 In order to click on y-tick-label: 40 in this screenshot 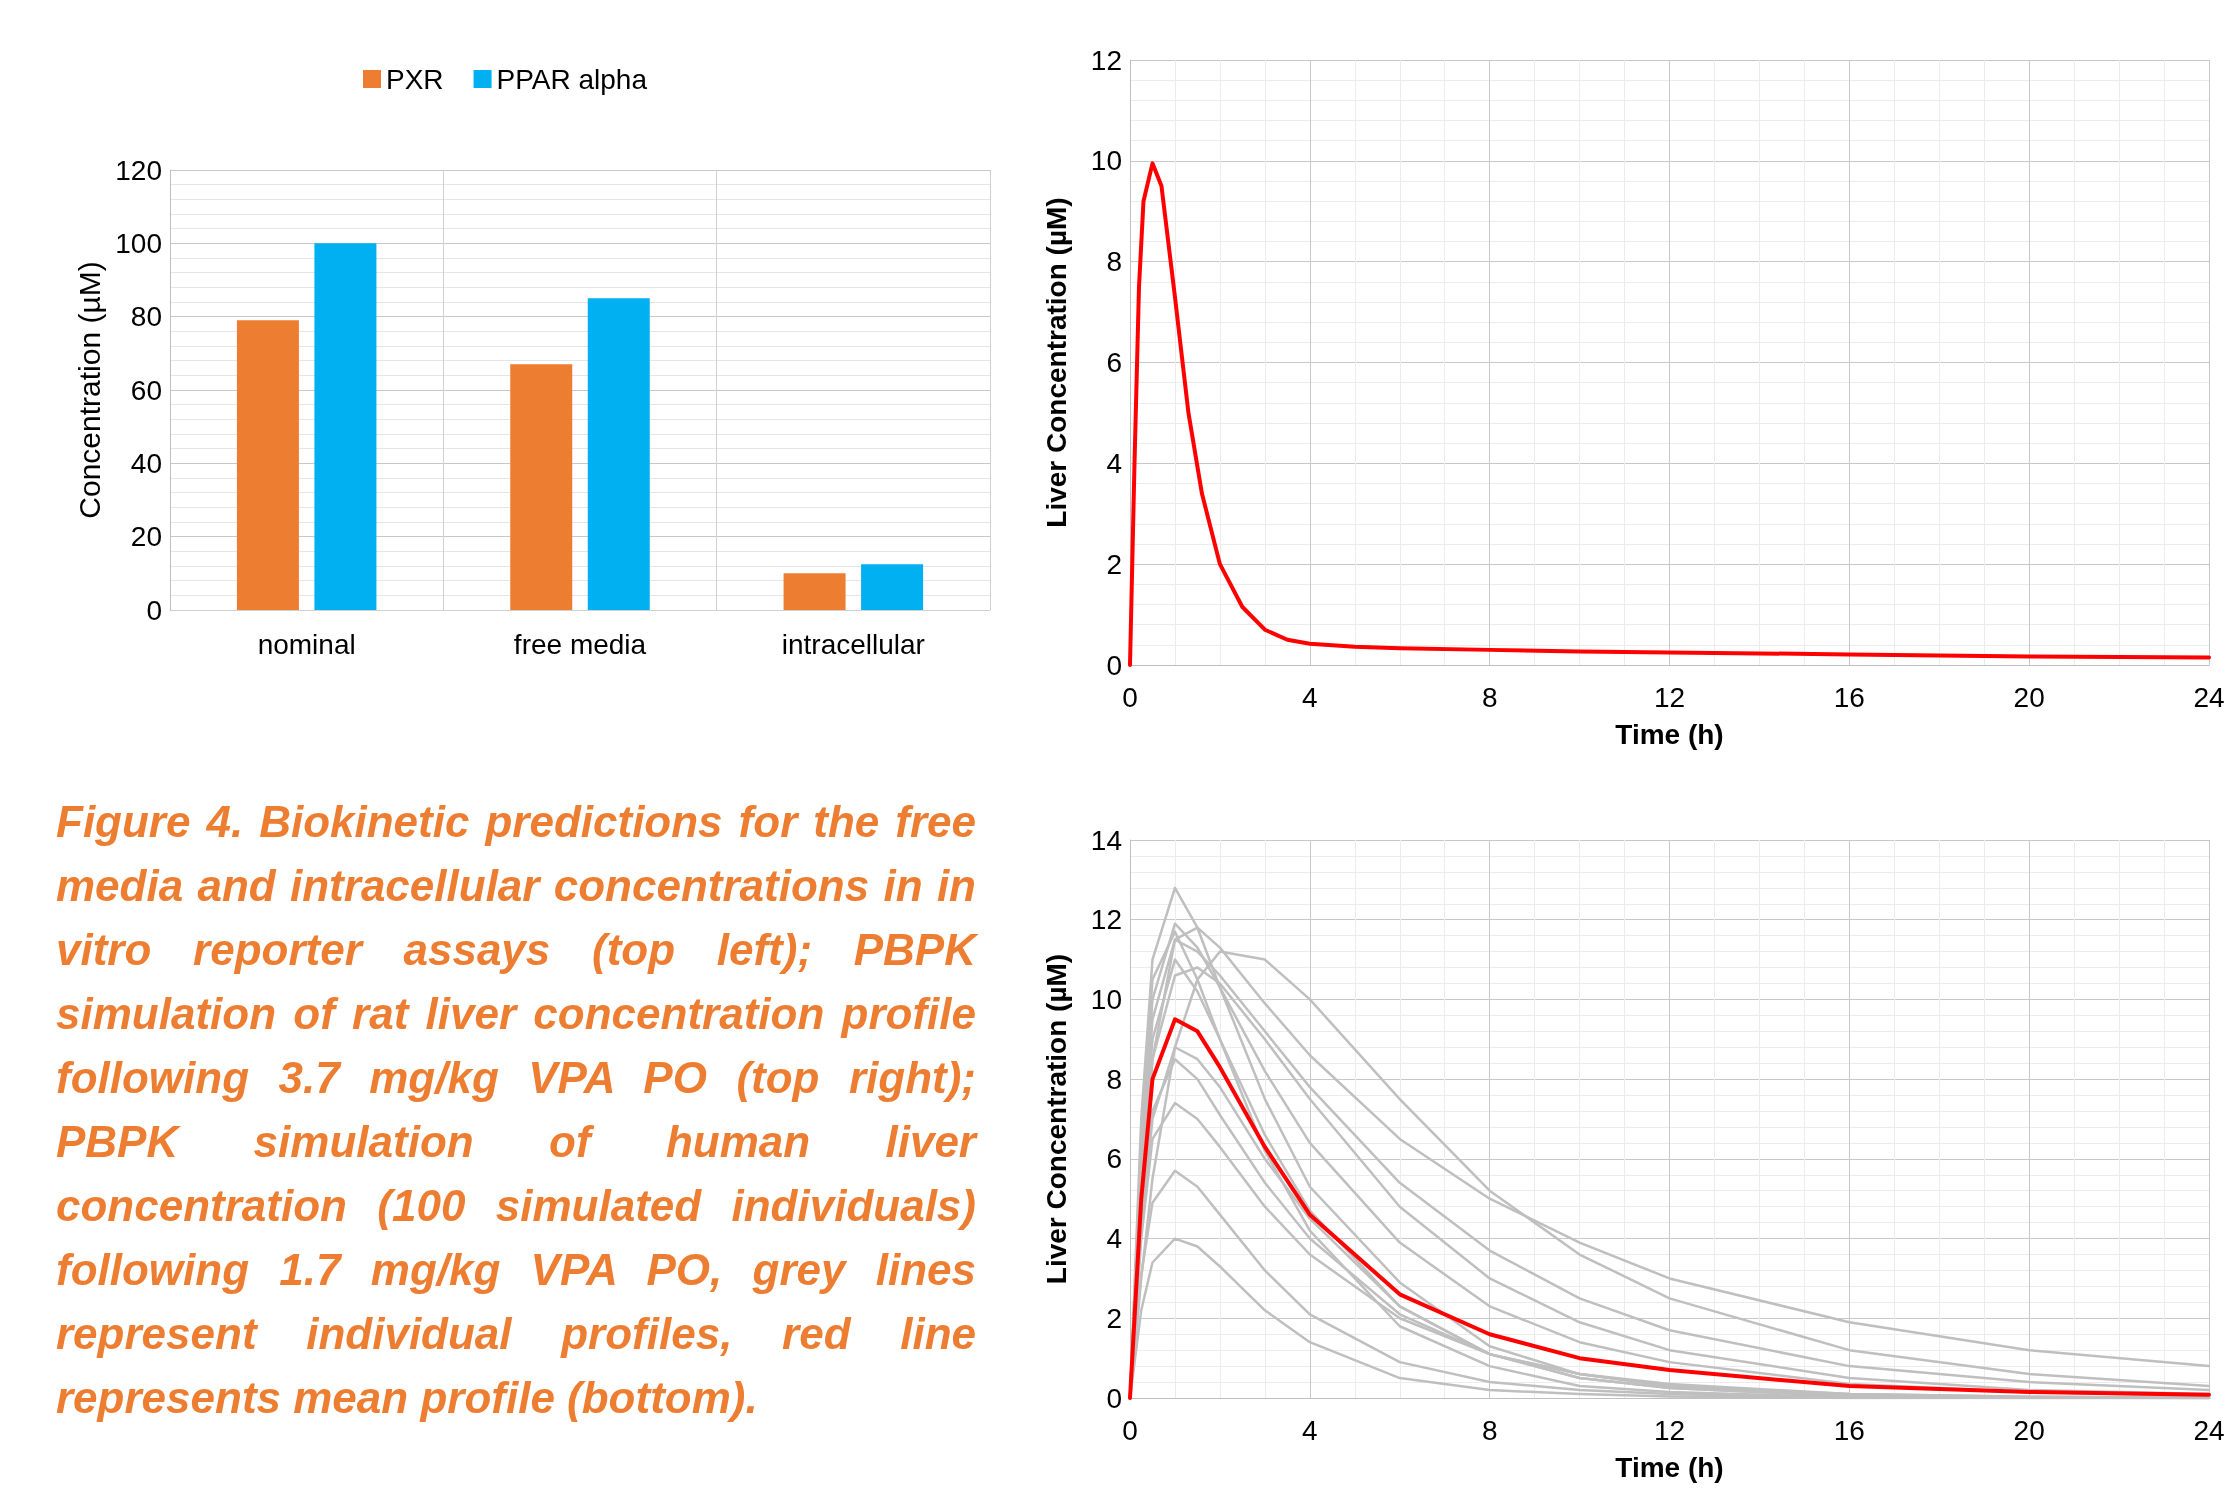, I will do `click(146, 463)`.